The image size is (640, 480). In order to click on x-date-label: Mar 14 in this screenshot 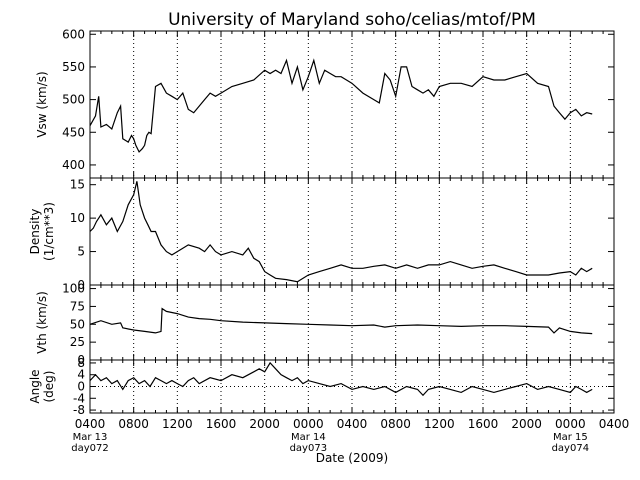, I will do `click(308, 437)`.